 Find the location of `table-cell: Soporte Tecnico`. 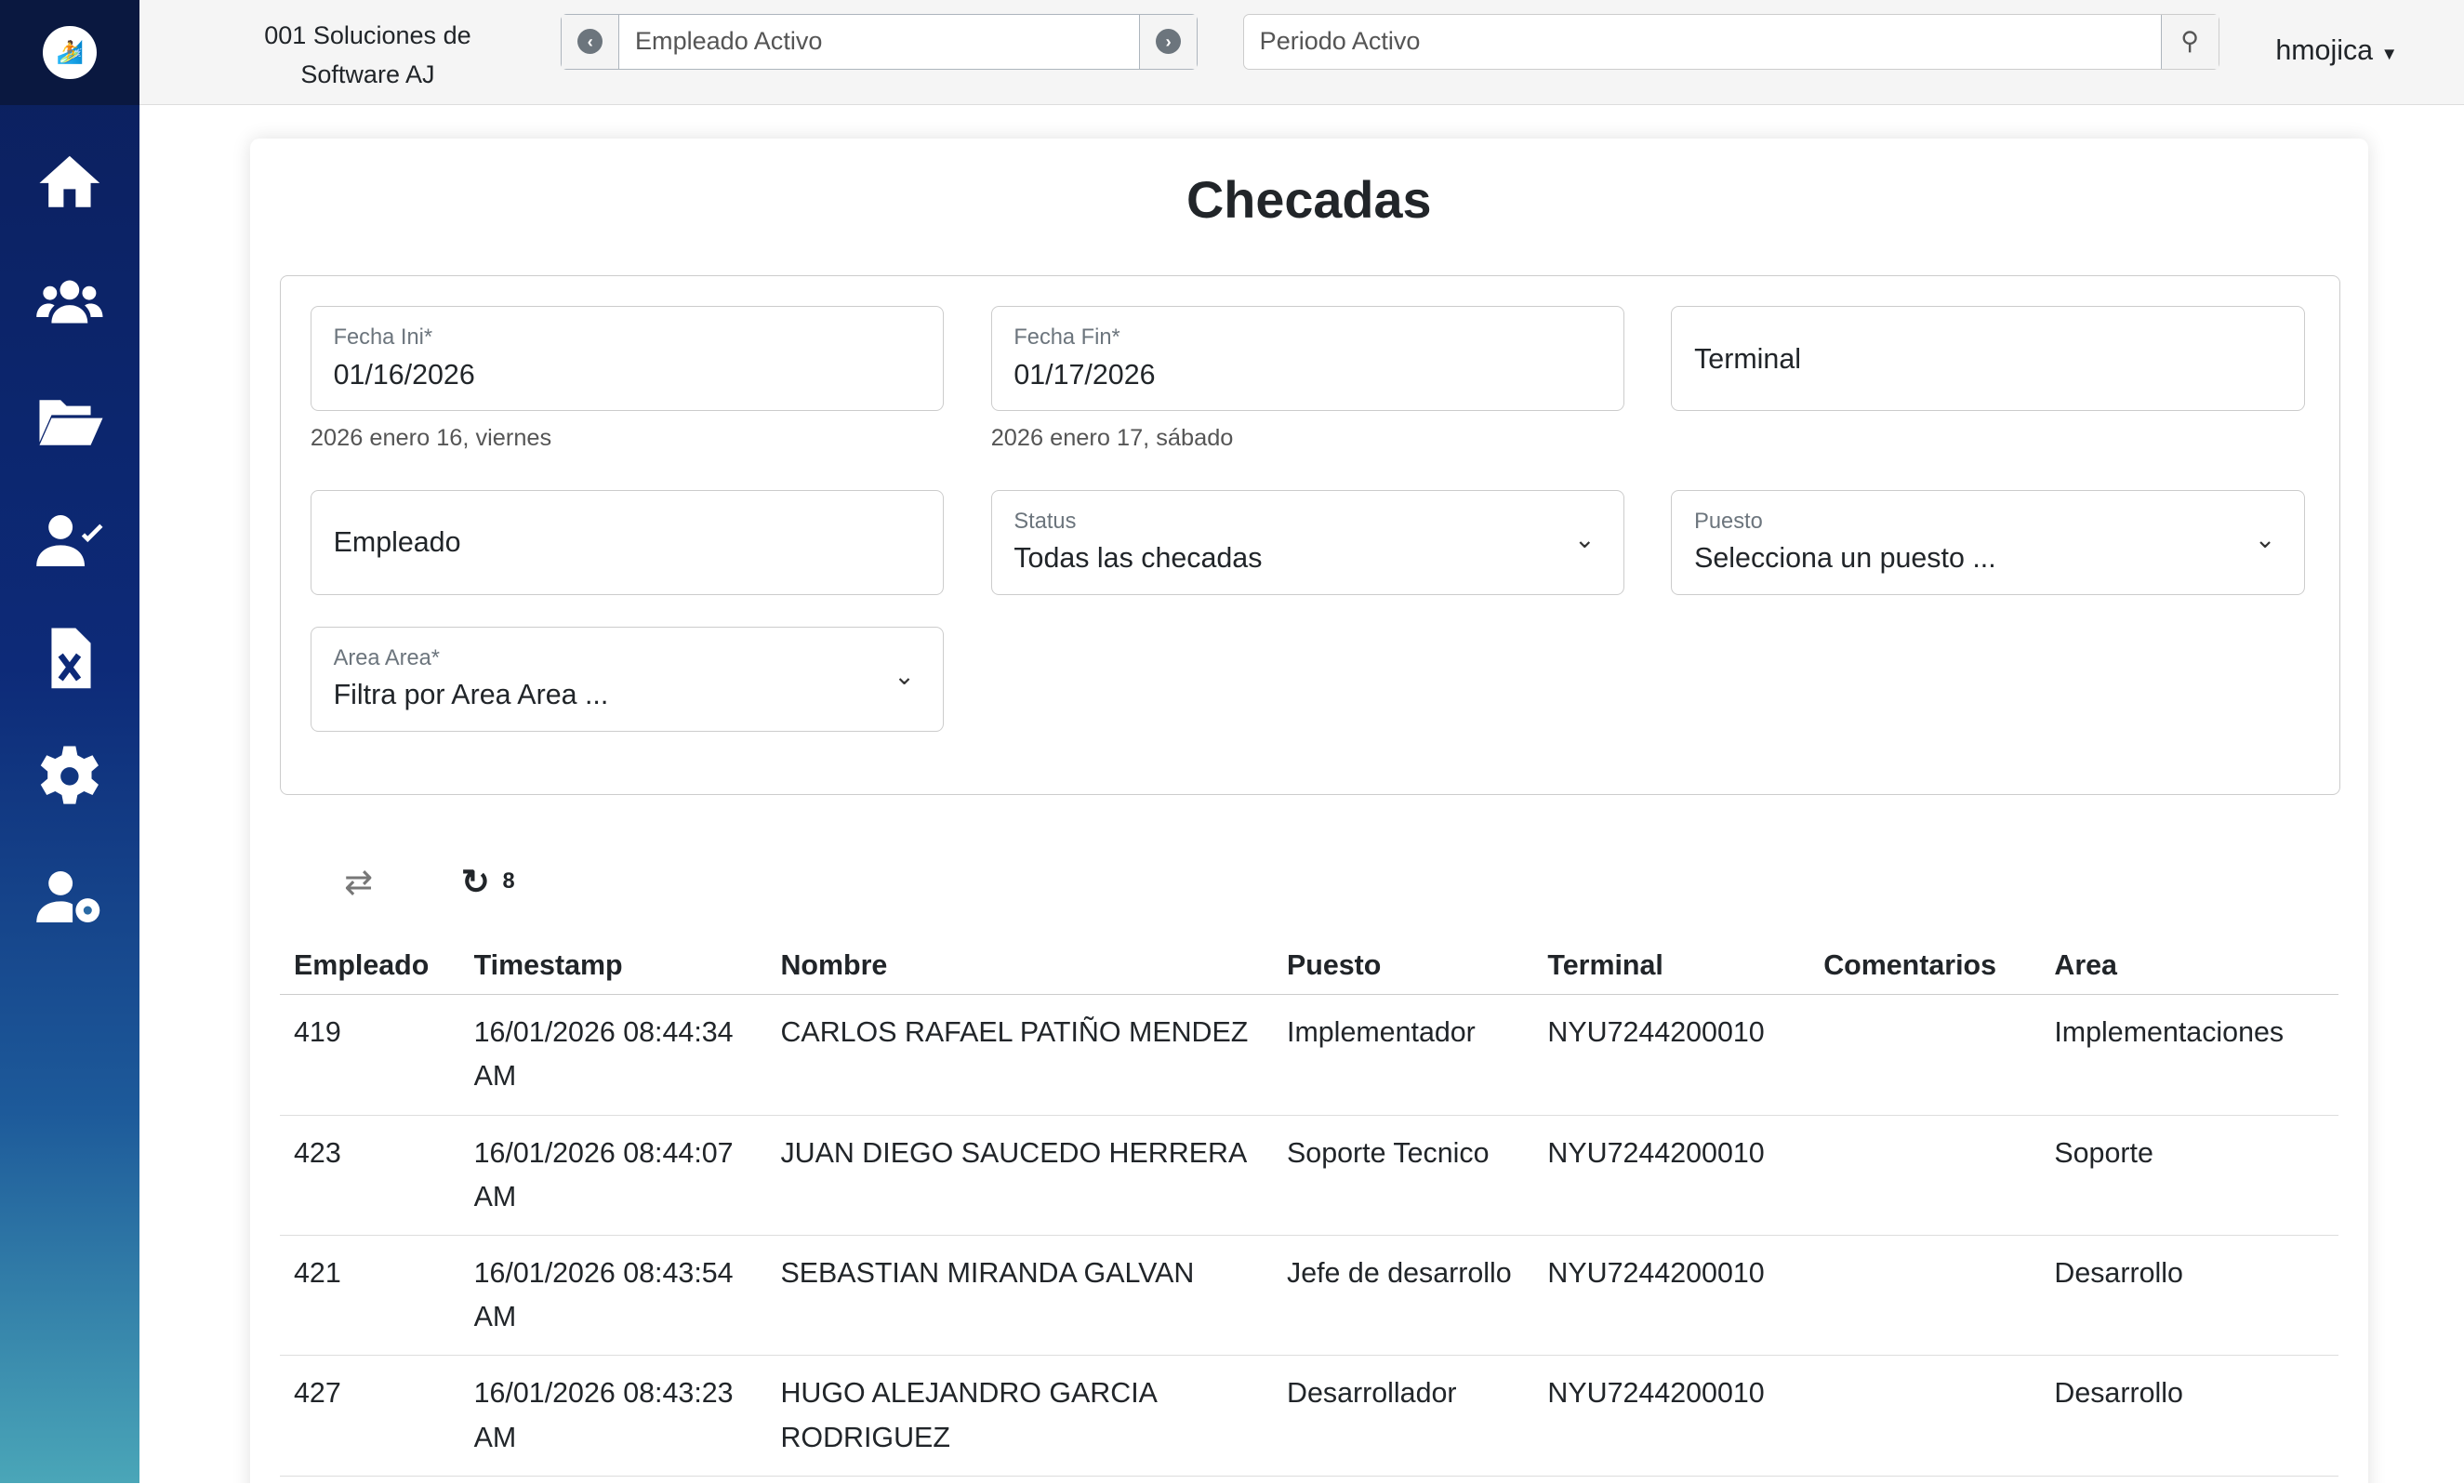

table-cell: Soporte Tecnico is located at coordinates (1403, 1176).